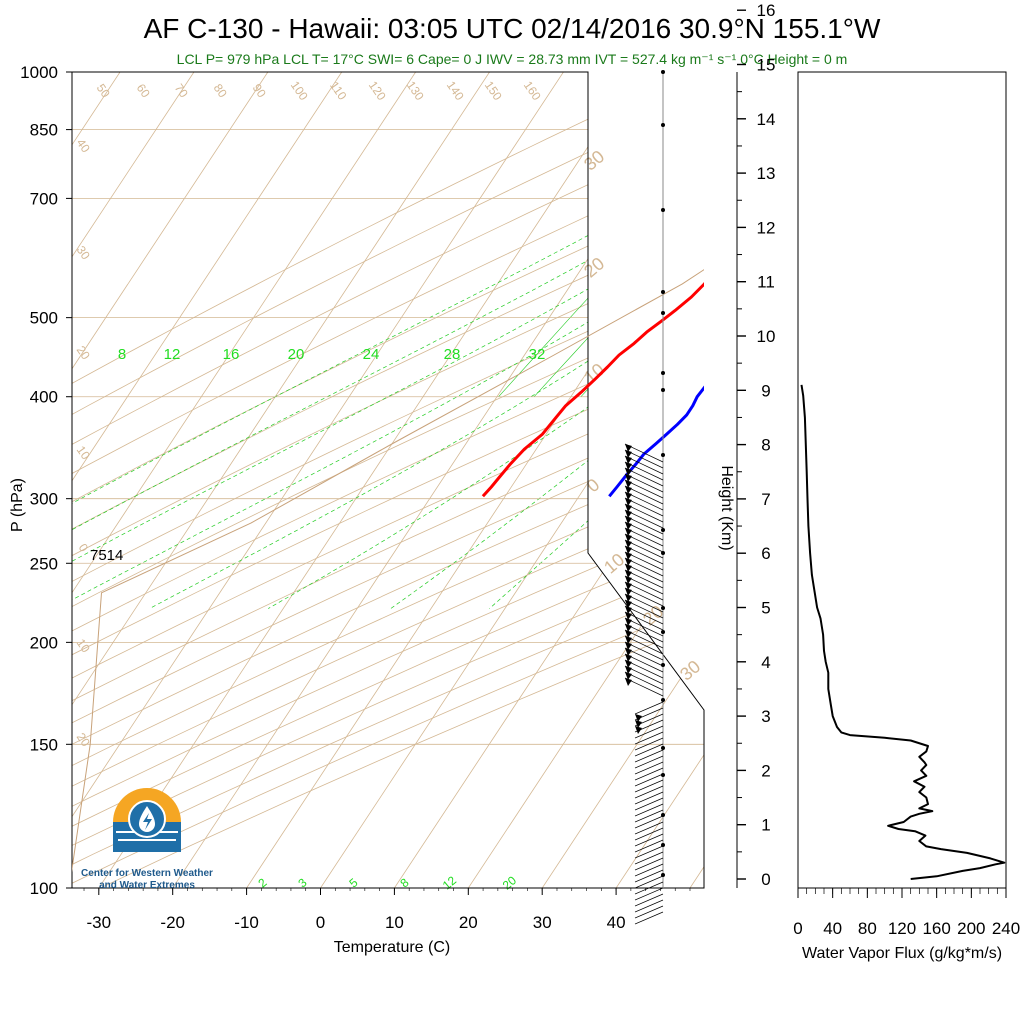 Image resolution: width=1024 pixels, height=1024 pixels. I want to click on dry-adiabat-label: 80, so click(220, 90).